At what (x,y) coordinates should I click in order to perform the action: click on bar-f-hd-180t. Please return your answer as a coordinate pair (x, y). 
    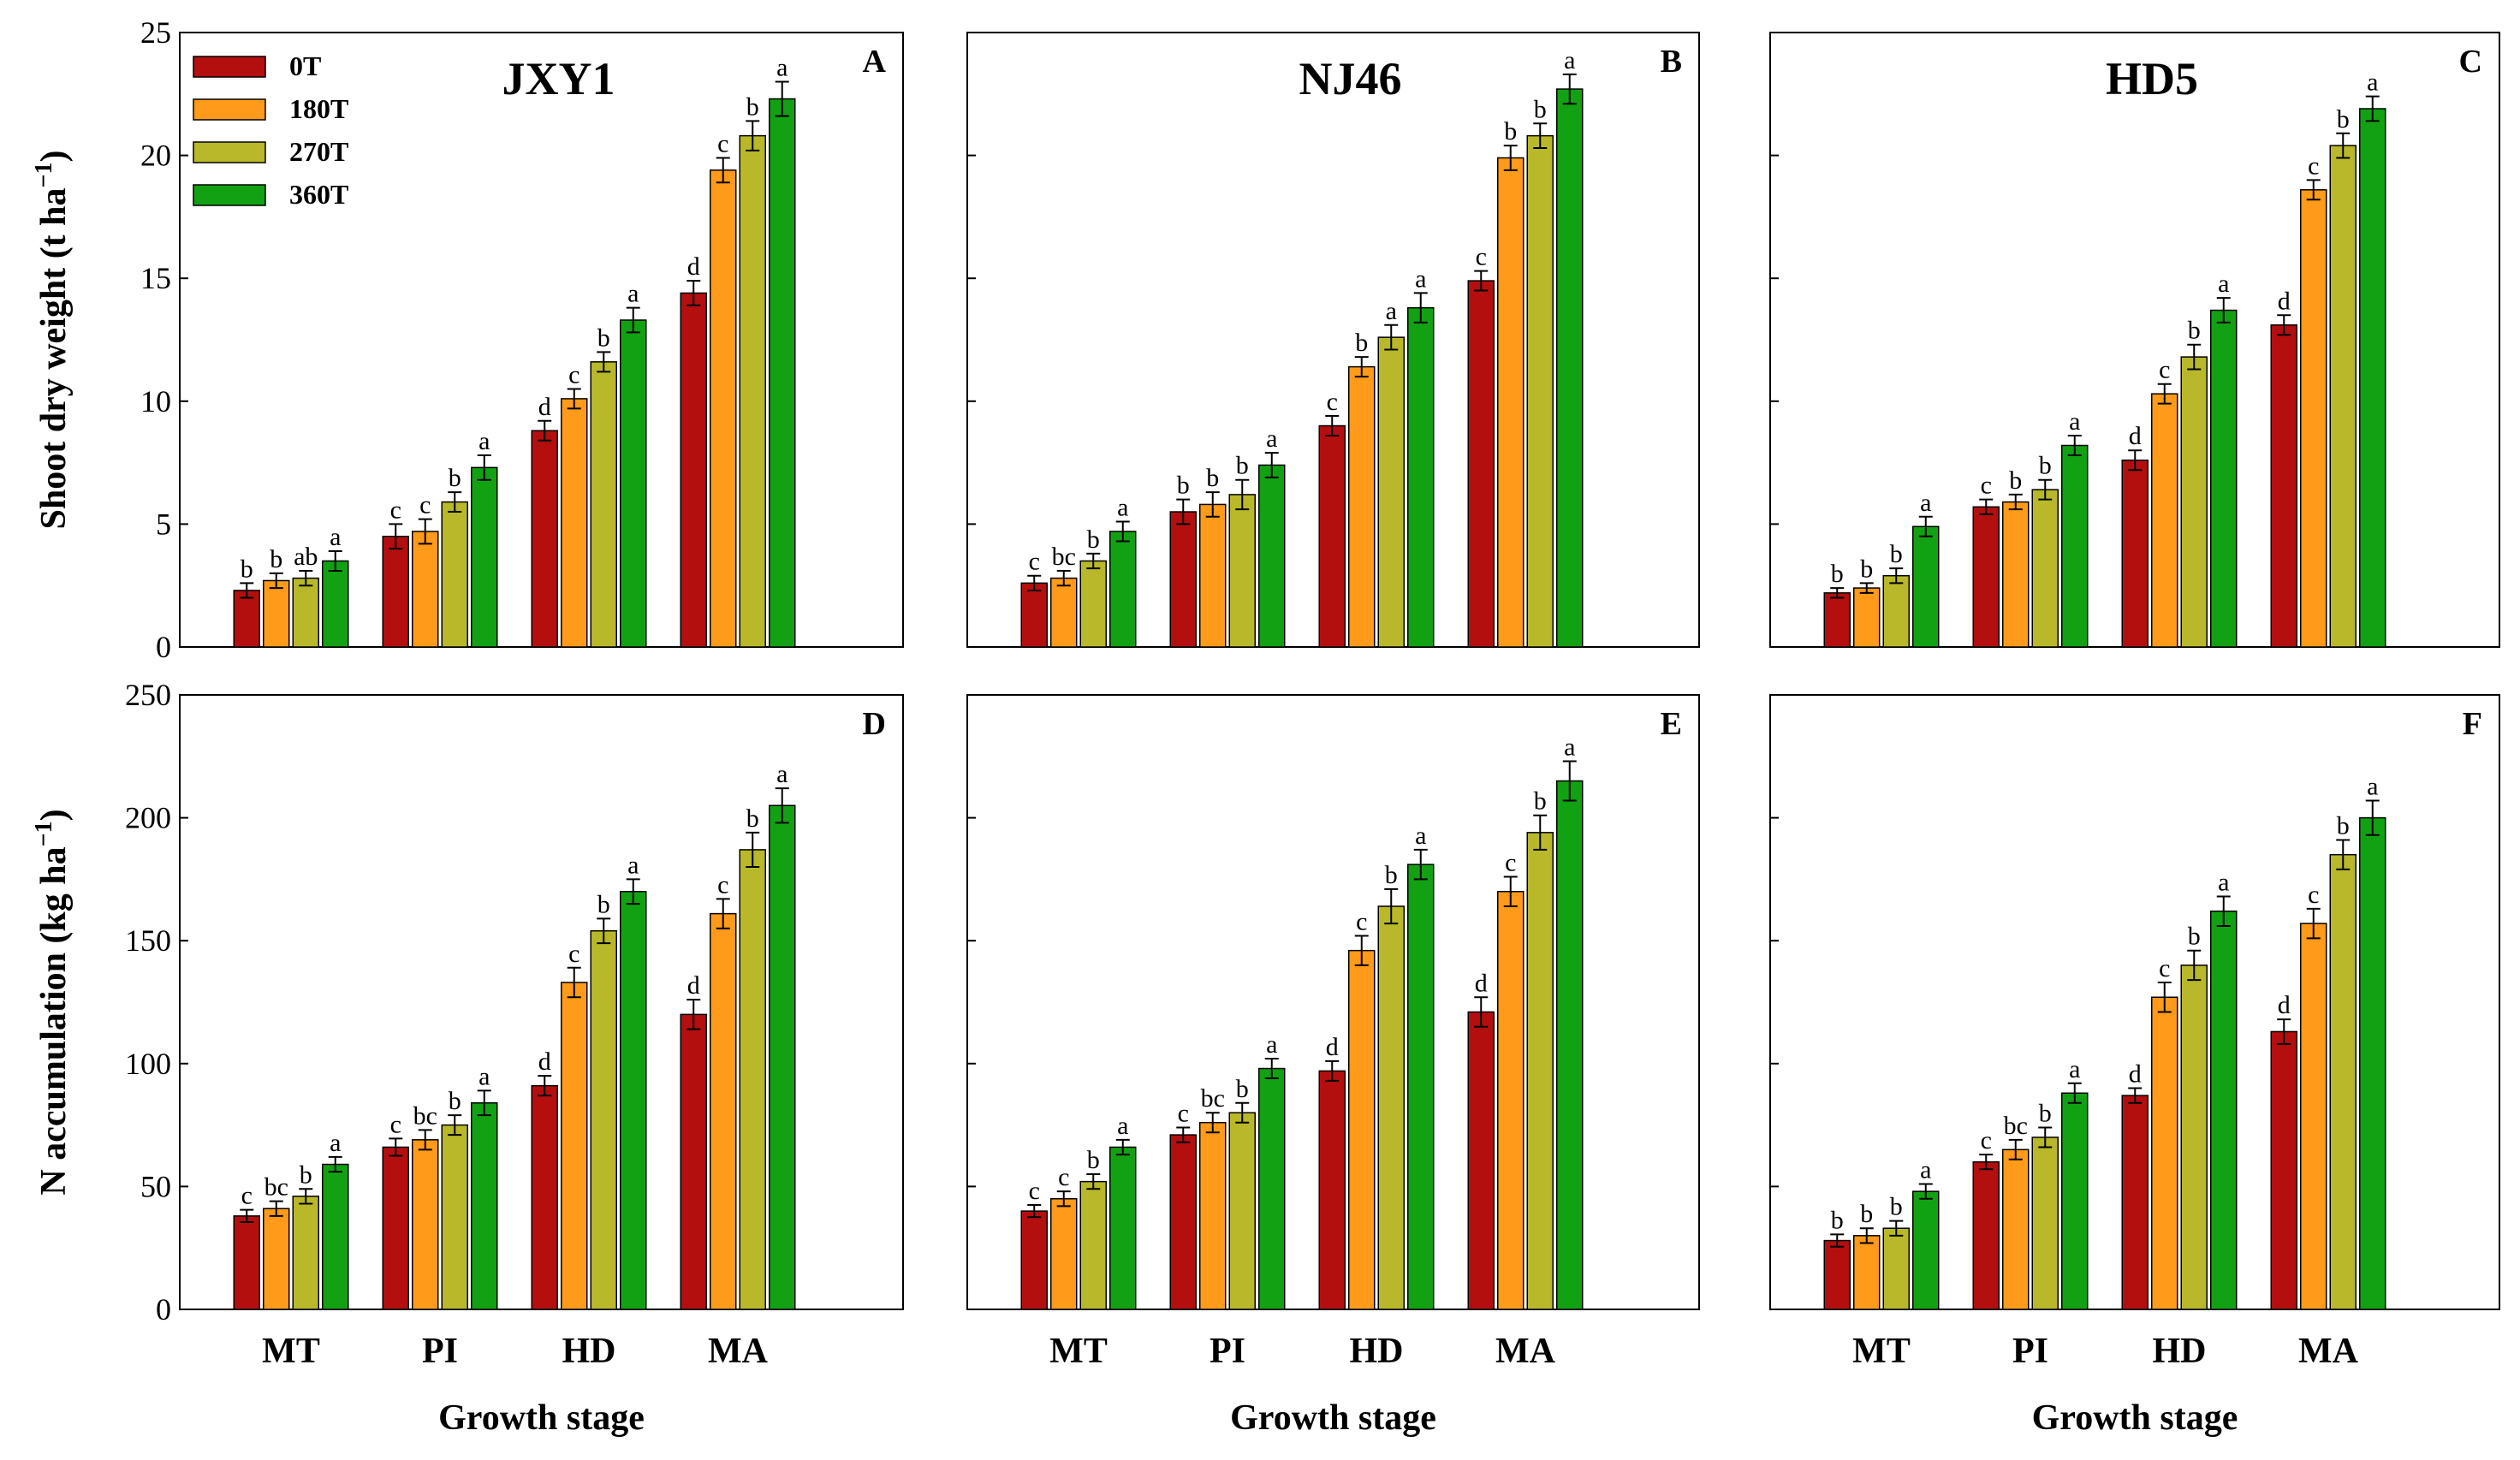
    Looking at the image, I should click on (2164, 1153).